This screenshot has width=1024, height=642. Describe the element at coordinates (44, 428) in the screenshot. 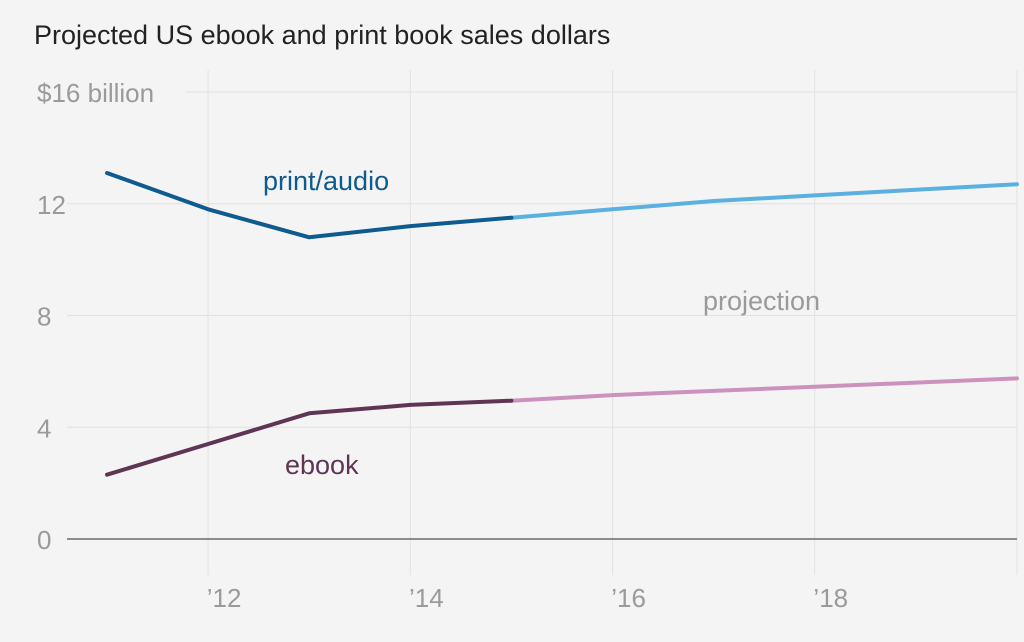

I see `y-tick-label: 4` at that location.